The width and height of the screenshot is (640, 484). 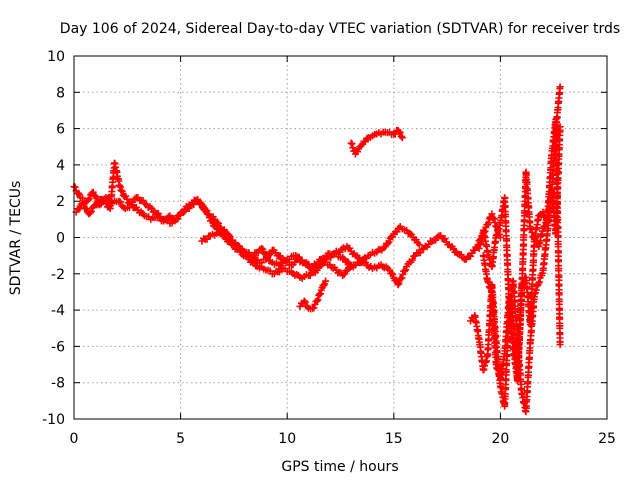 What do you see at coordinates (60, 239) in the screenshot?
I see `y-tick-label: 0` at bounding box center [60, 239].